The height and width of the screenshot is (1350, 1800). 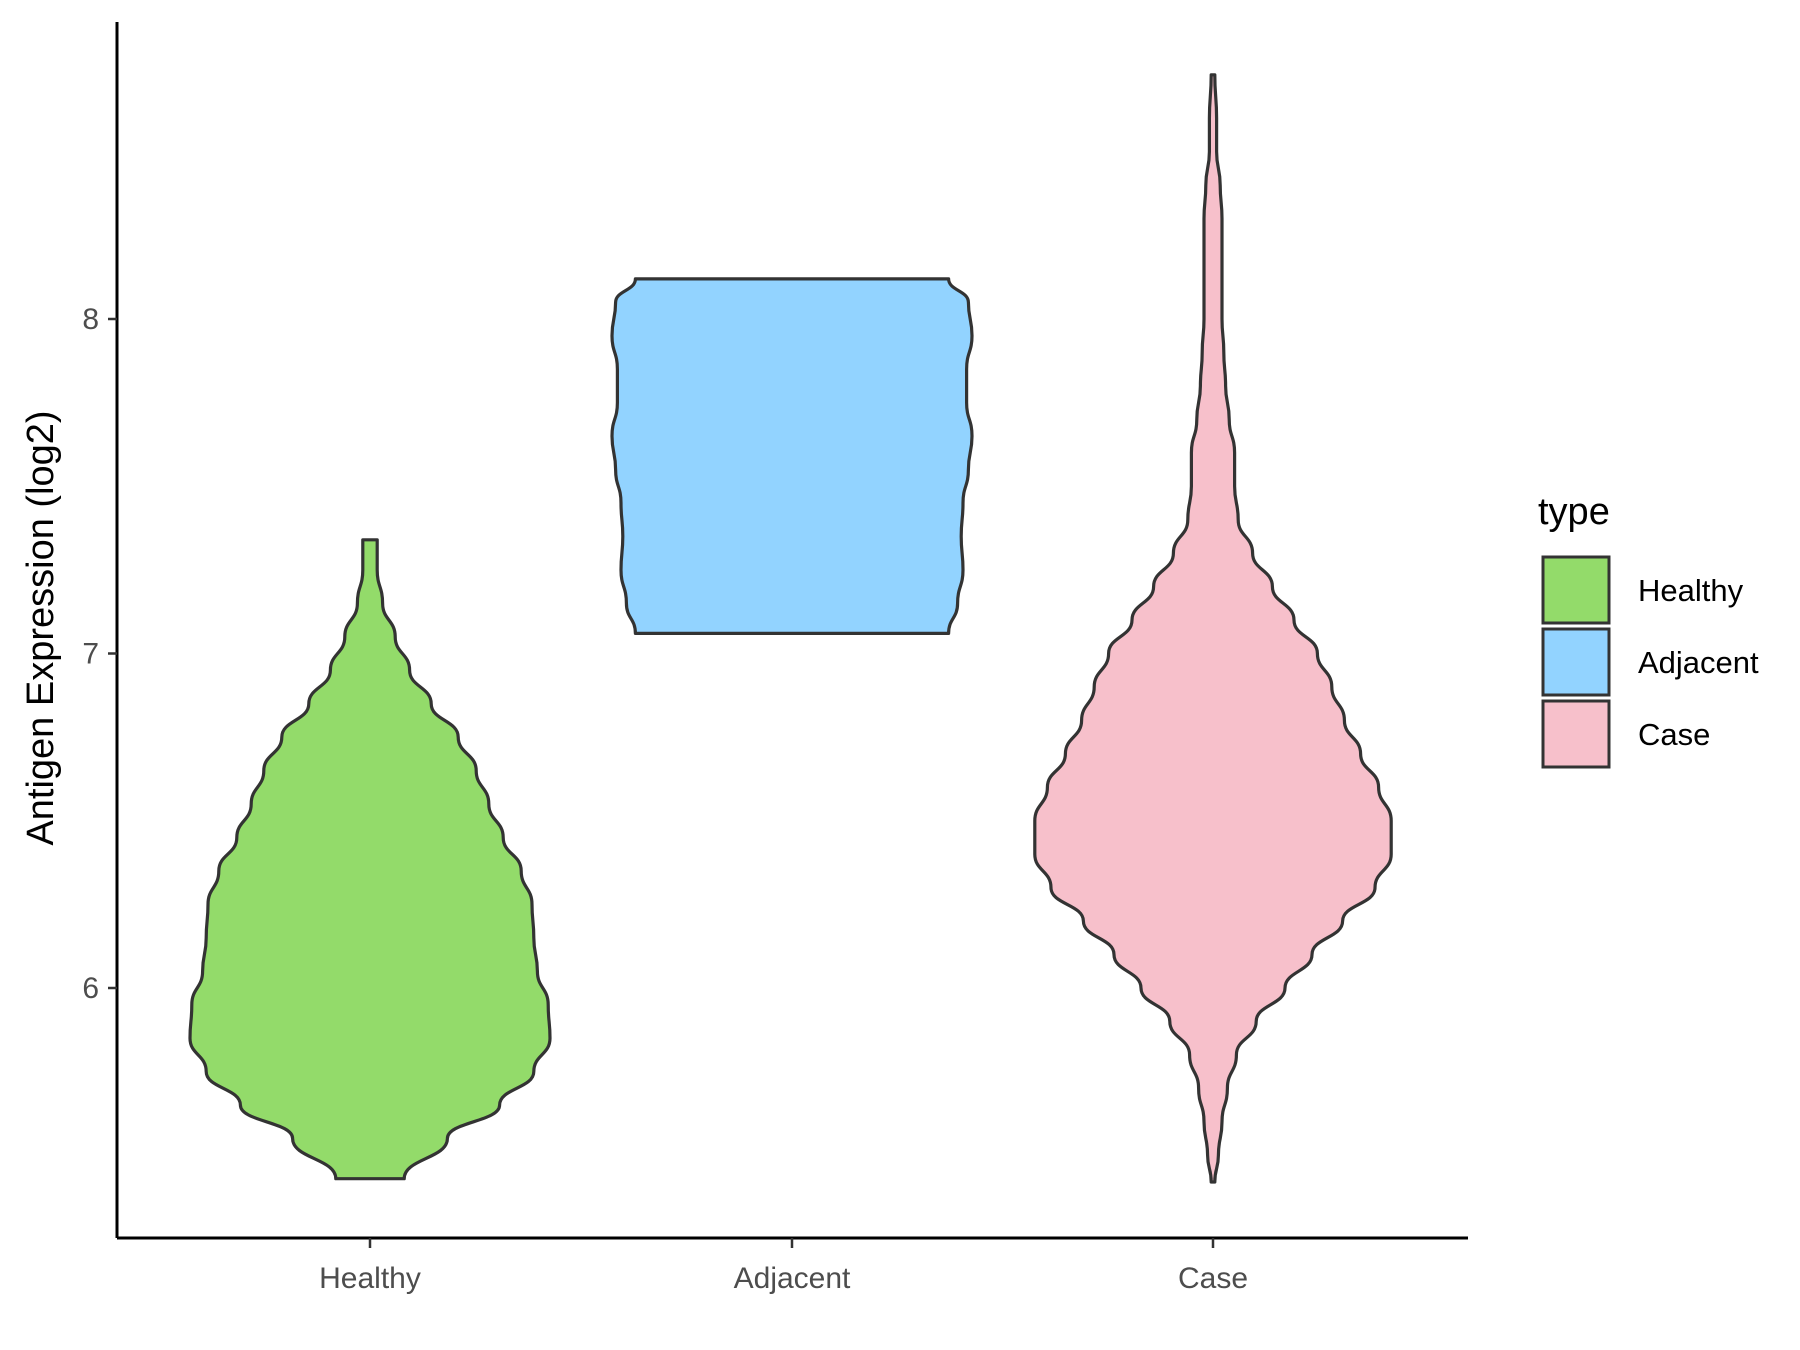 I want to click on y-axis-title: Antigen Expression (log2), so click(x=41, y=627).